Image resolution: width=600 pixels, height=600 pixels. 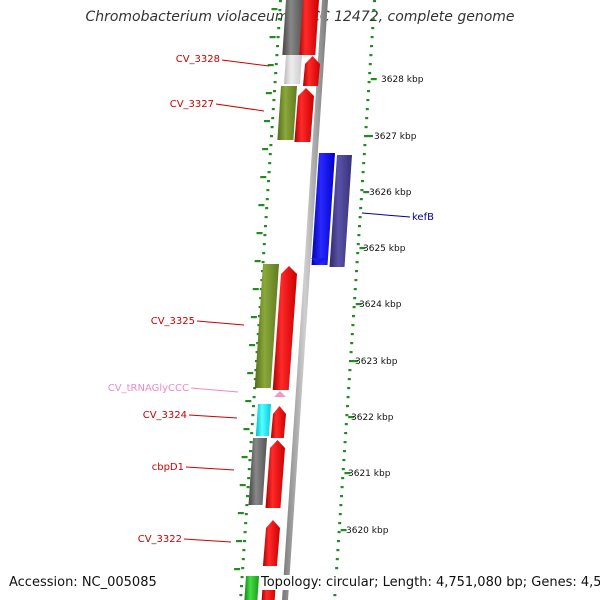 What do you see at coordinates (192, 104) in the screenshot?
I see `gene-label-cv3327: CV_3327` at bounding box center [192, 104].